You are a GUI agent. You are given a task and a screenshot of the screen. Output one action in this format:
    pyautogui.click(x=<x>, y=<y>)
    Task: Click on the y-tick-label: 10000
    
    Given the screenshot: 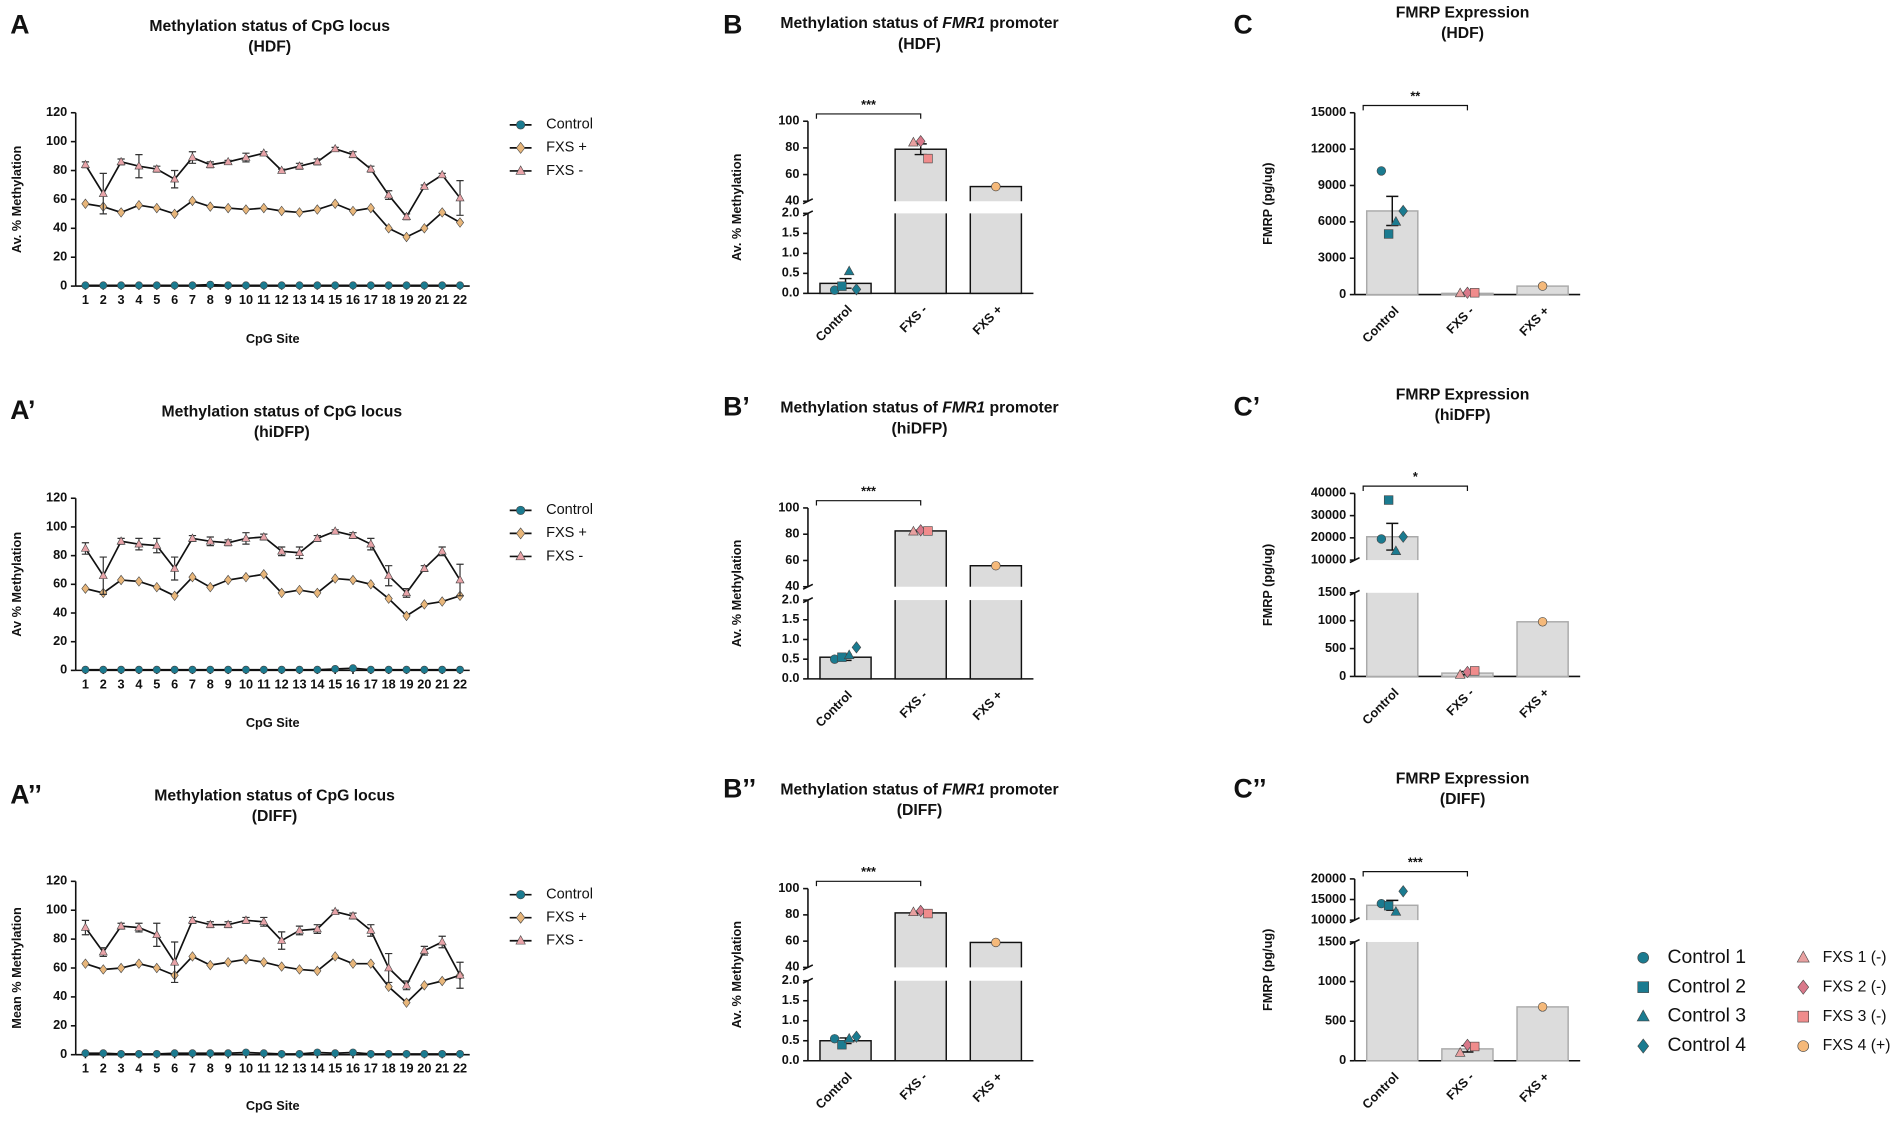 What is the action you would take?
    pyautogui.click(x=1328, y=558)
    